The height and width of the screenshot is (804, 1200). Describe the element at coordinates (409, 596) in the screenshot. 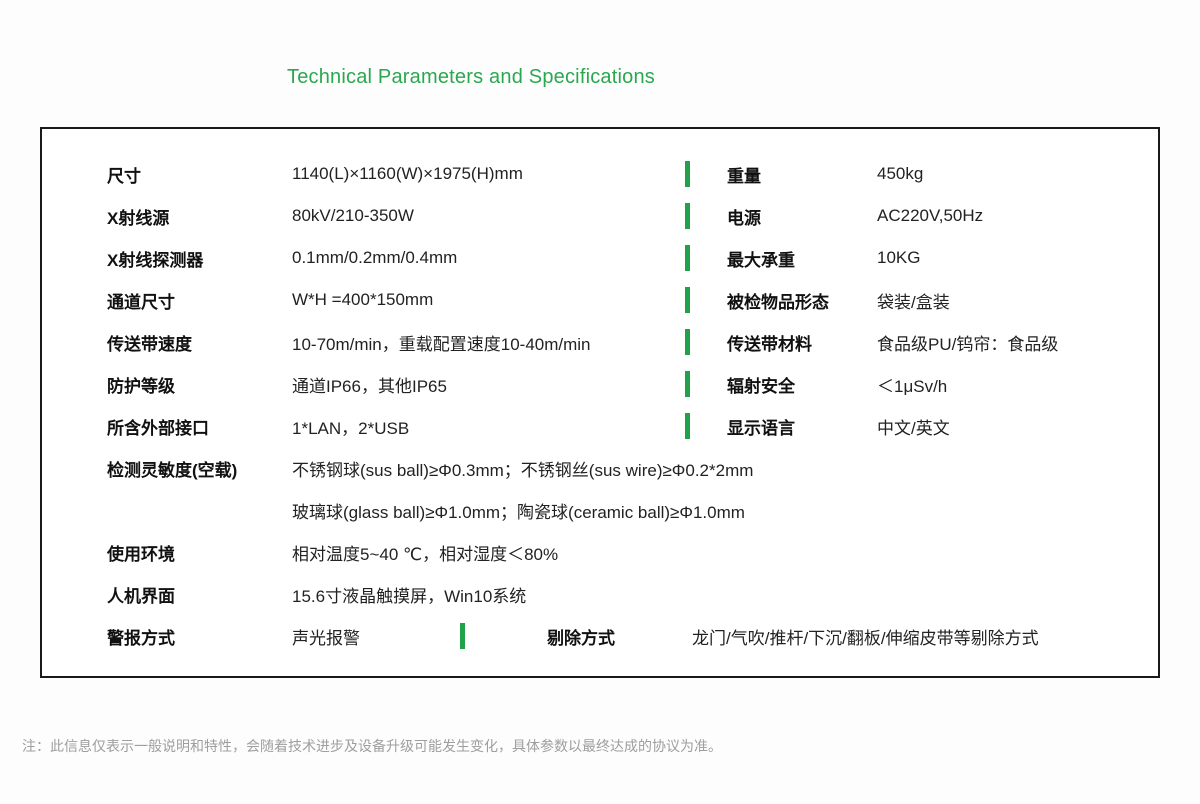

I see `spec-value: 15.6寸液晶触摸屏，Win10系统` at that location.